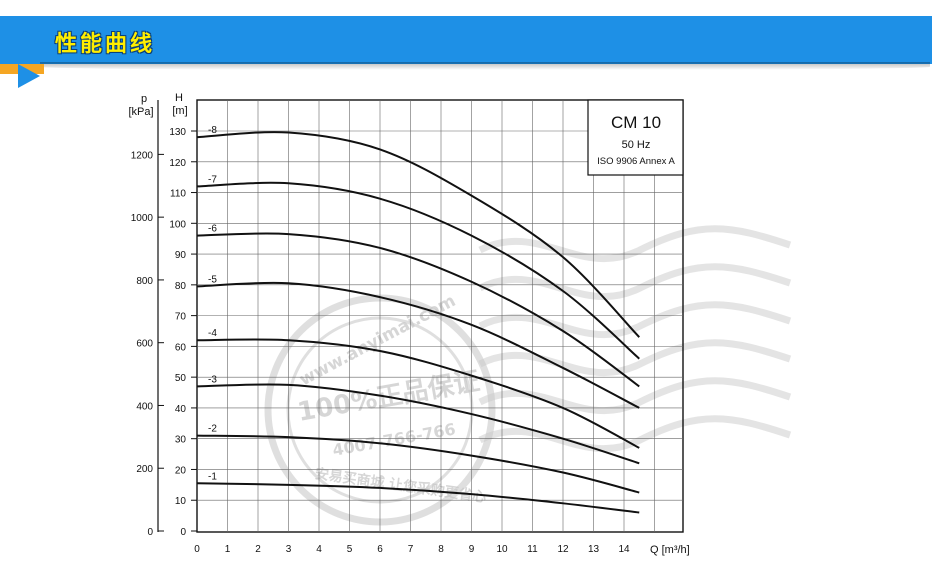 This screenshot has width=940, height=582. Describe the element at coordinates (636, 161) in the screenshot. I see `legend-standard: ISO 9906 Annex A` at that location.